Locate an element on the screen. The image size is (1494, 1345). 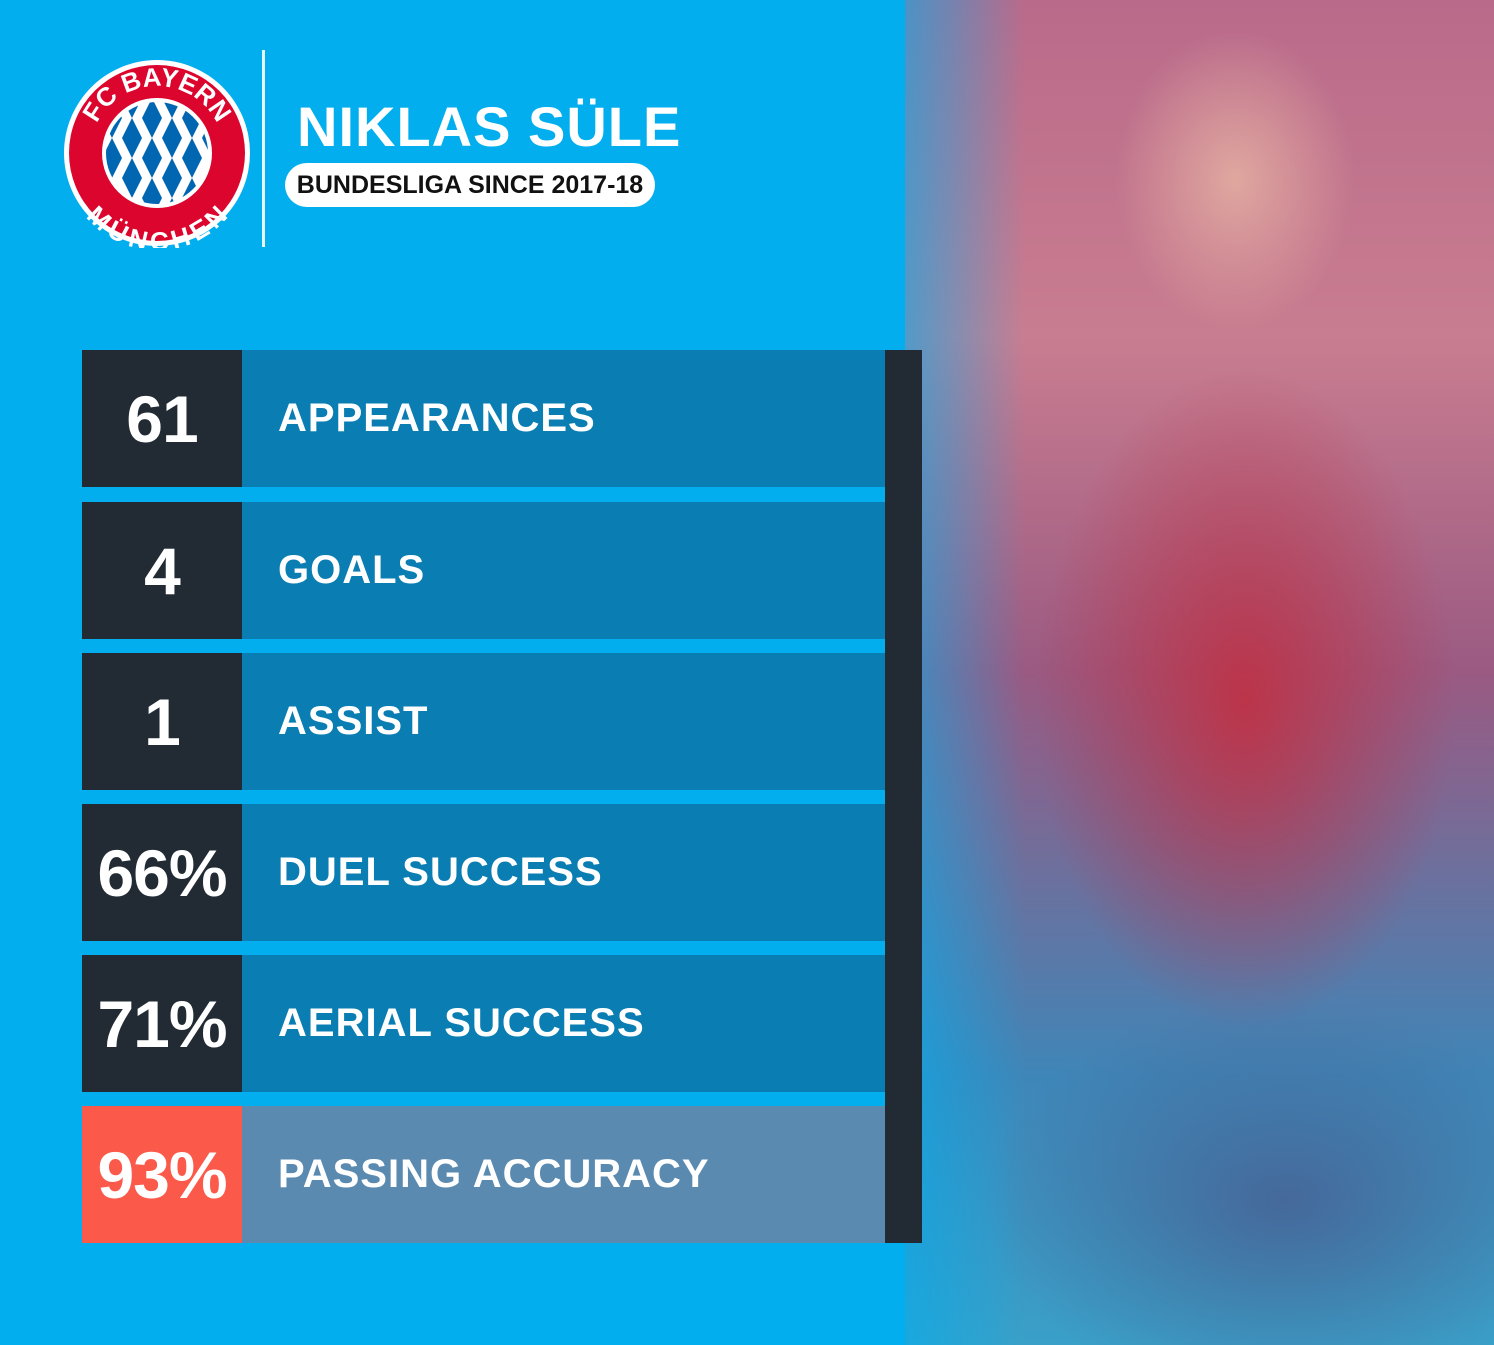
subtitle-badge: BUNDESLIGA SINCE 2017-18 is located at coordinates (470, 185).